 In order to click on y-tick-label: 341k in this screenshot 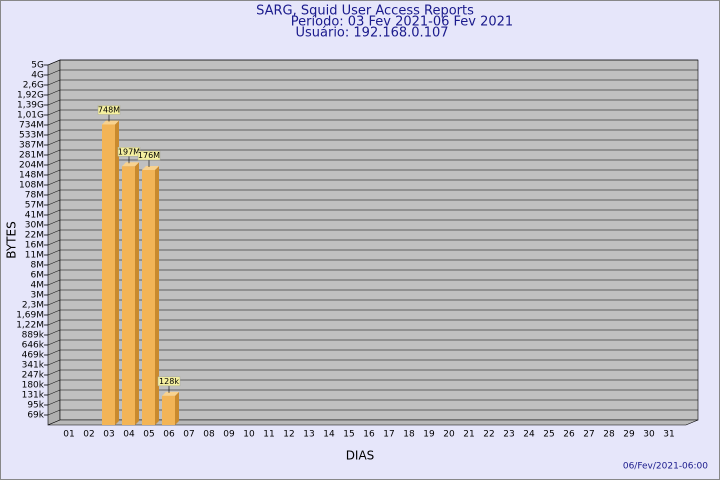, I will do `click(33, 366)`.